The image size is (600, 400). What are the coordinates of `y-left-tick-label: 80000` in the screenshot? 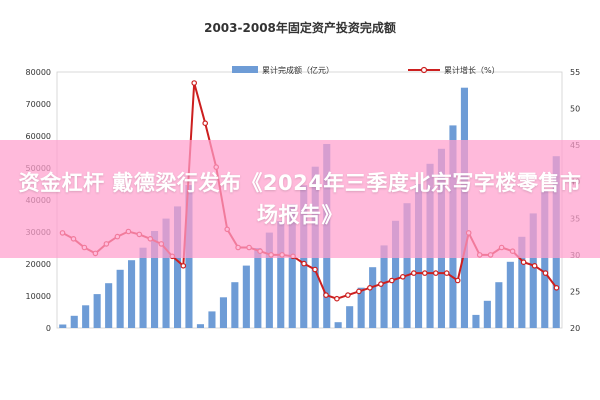 It's located at (38, 72).